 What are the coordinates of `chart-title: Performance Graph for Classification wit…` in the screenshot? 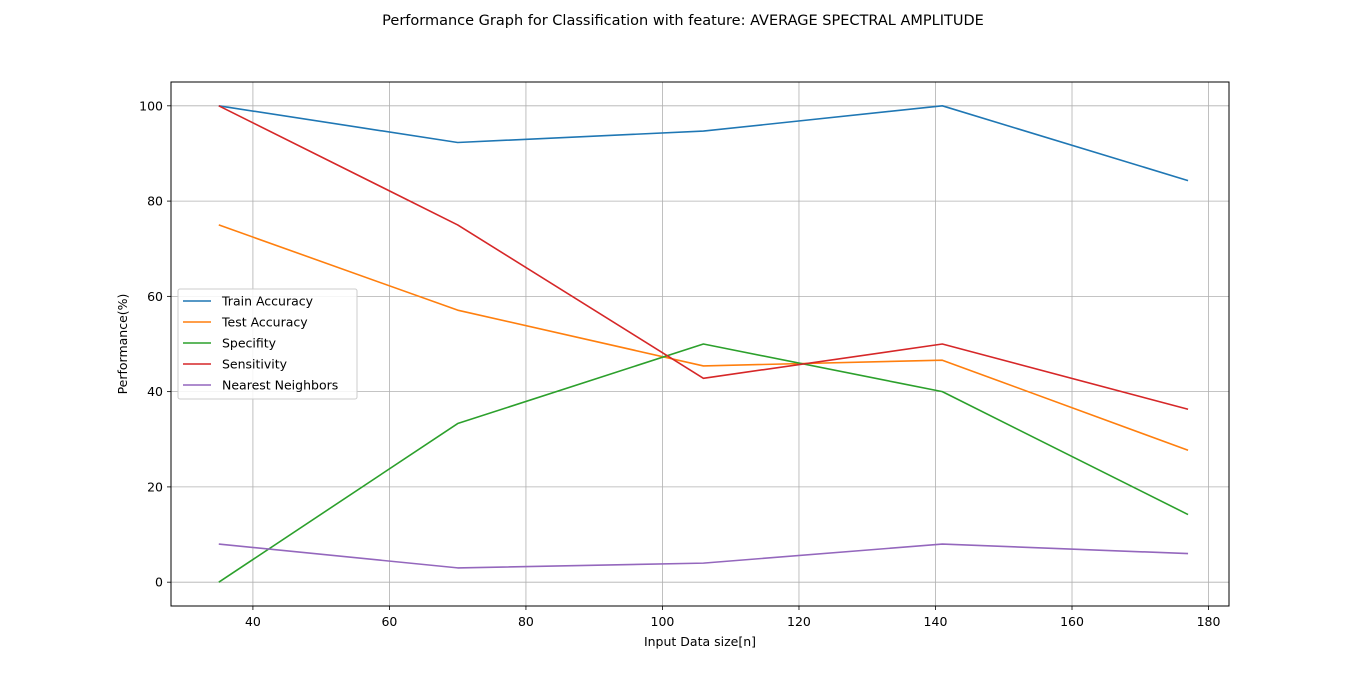 It's located at (683, 21).